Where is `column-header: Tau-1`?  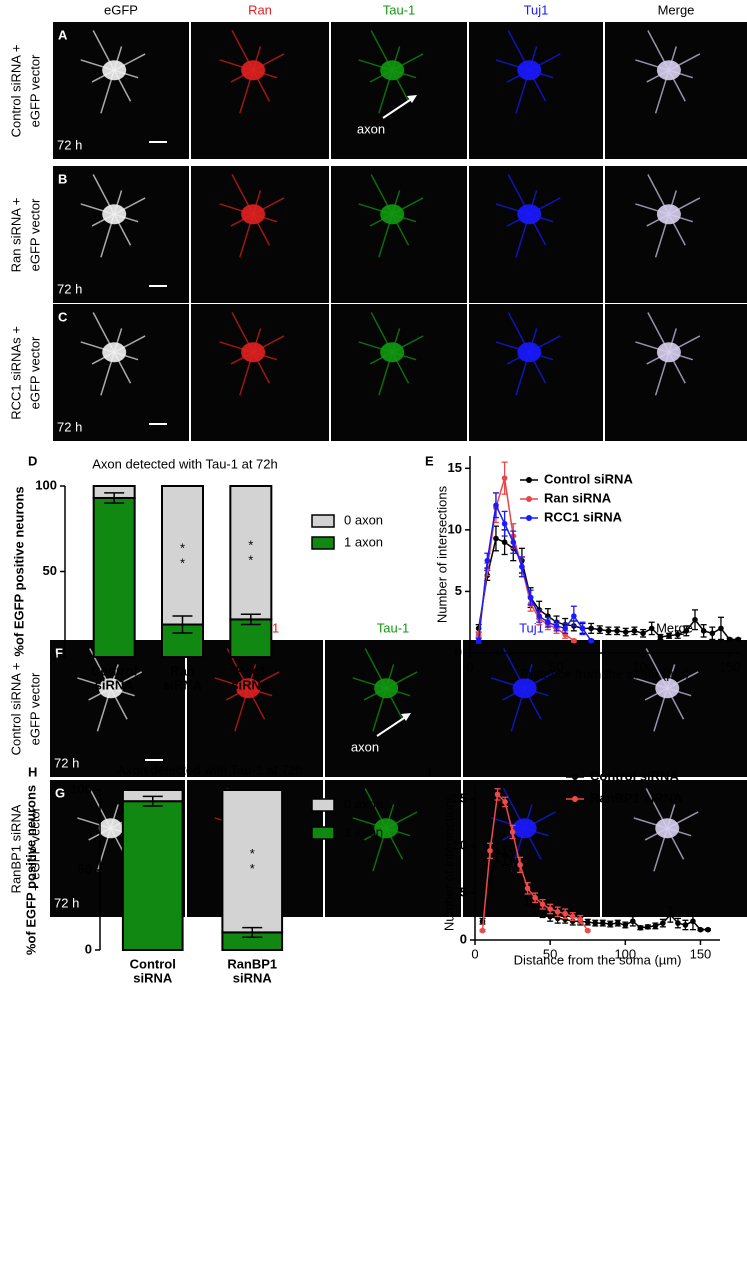 column-header: Tau-1 is located at coordinates (393, 627).